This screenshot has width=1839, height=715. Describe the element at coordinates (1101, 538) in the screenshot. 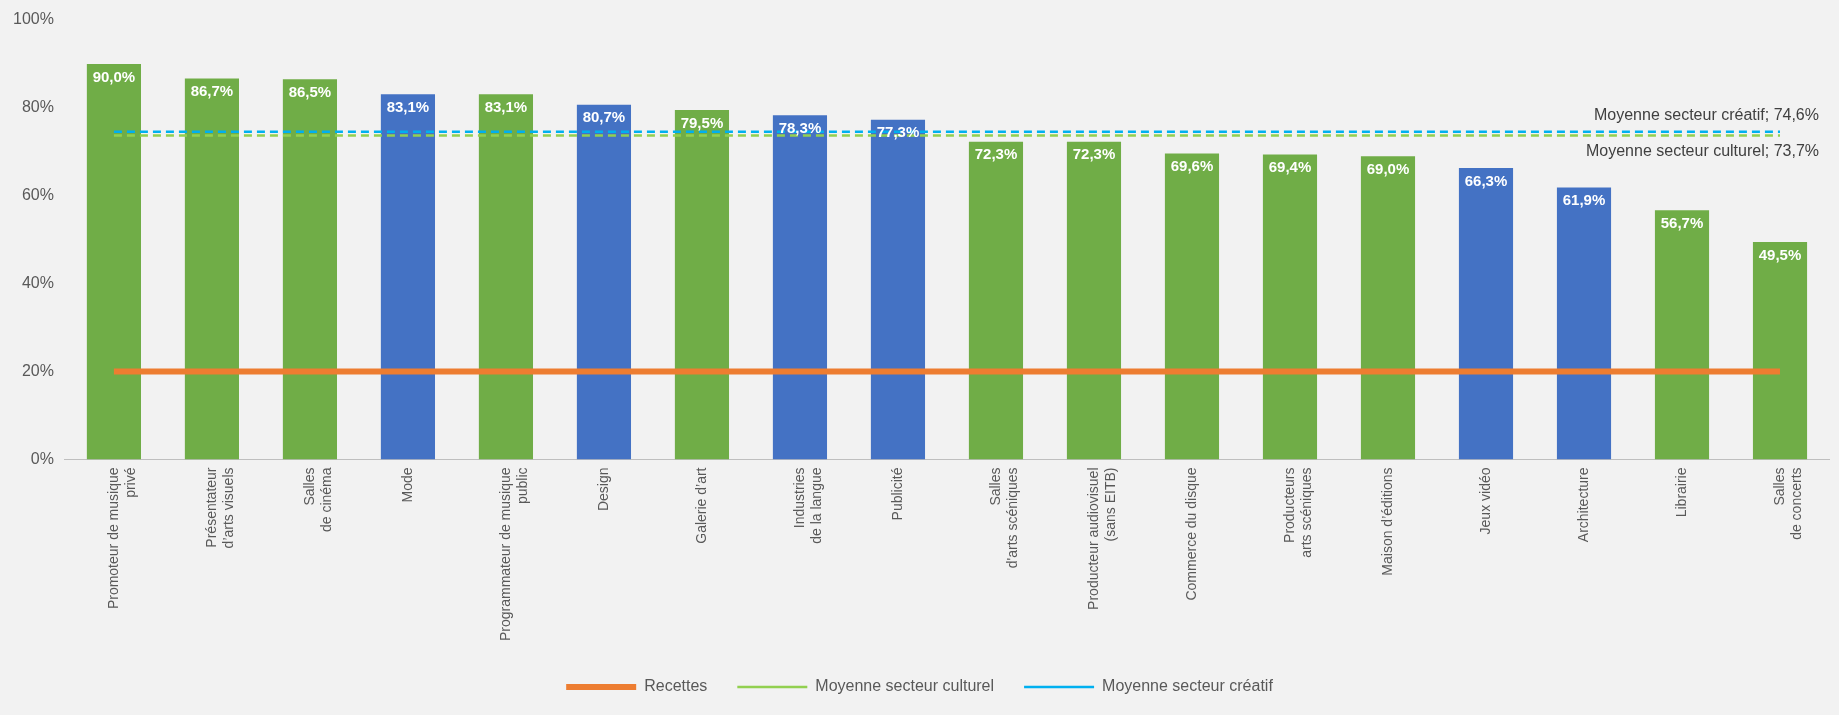

I see `x-tick-label: Producteur audiovisuel (sans EITB)` at that location.